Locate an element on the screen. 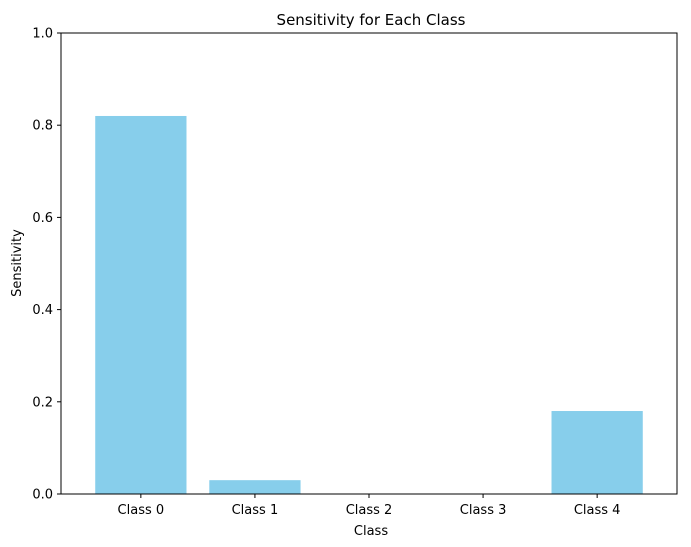 The image size is (691, 547). y-tick-label: 0.4 is located at coordinates (42, 310).